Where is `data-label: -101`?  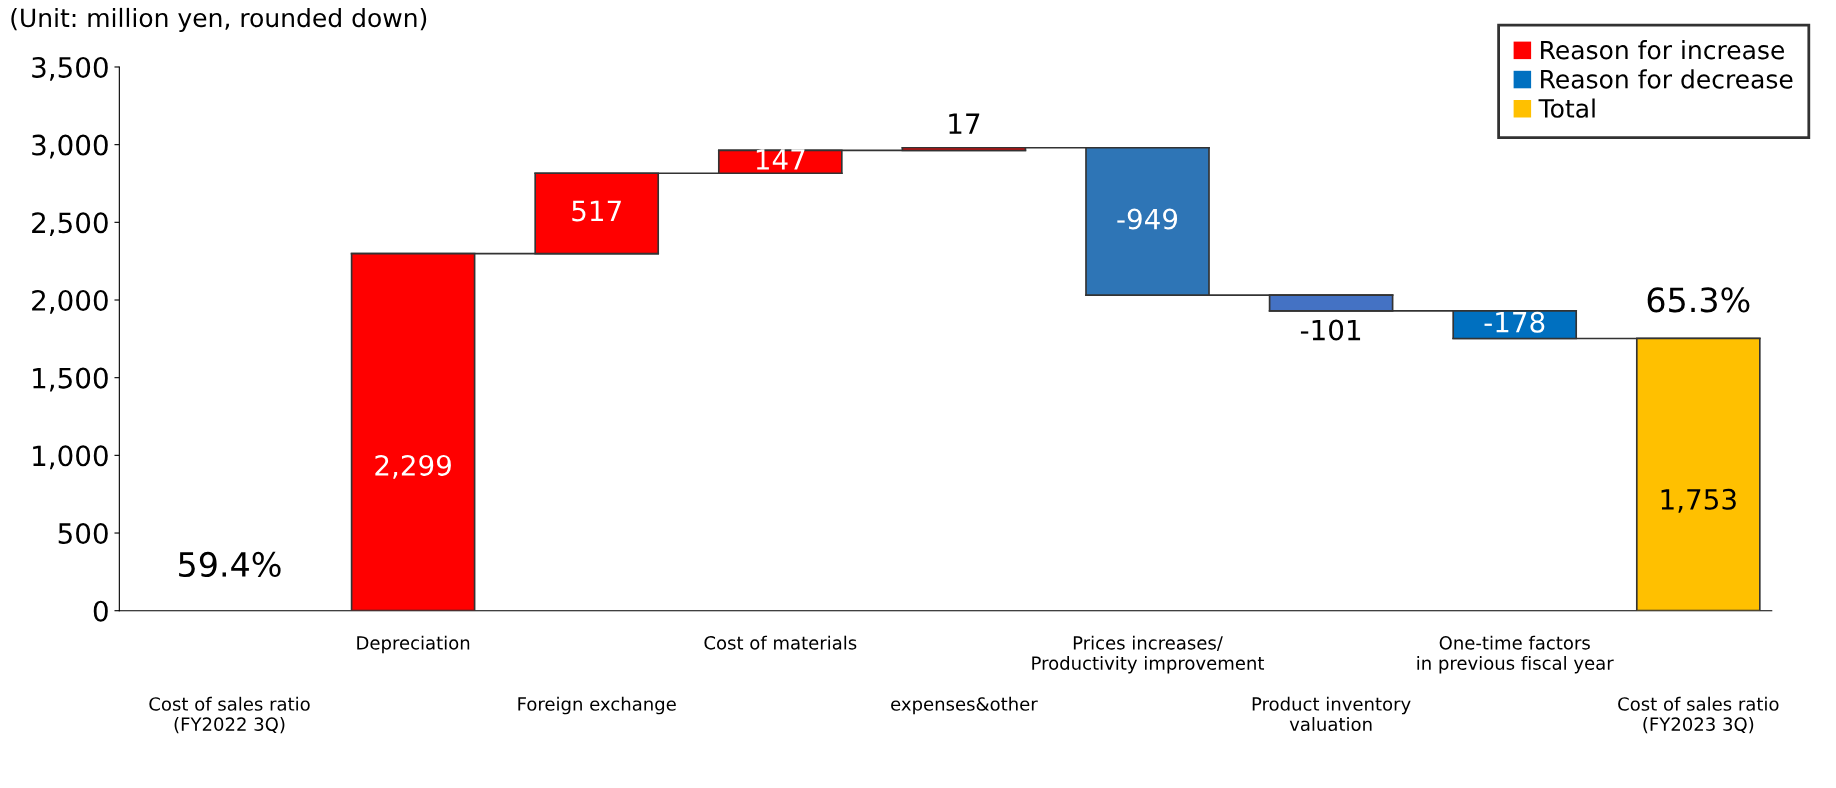 data-label: -101 is located at coordinates (1330, 330).